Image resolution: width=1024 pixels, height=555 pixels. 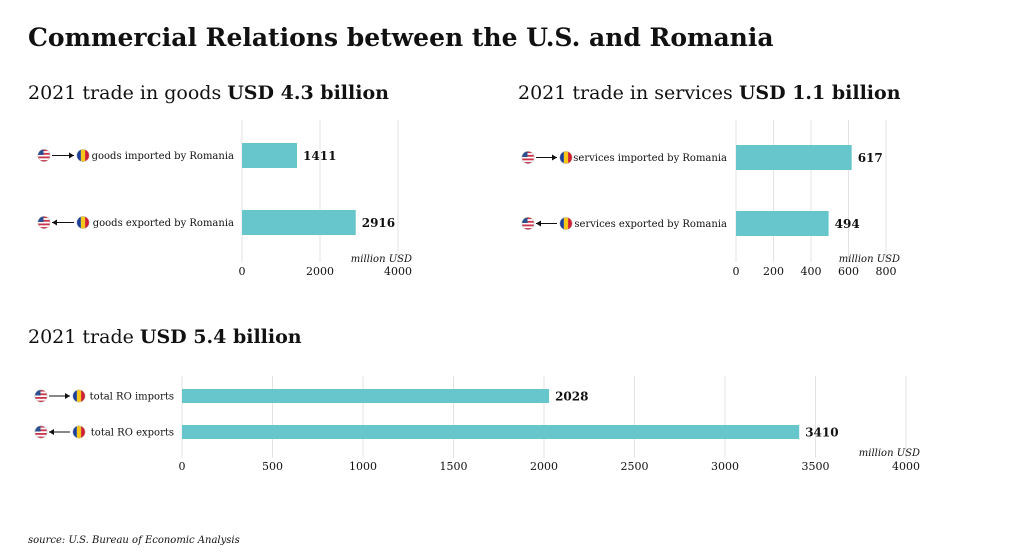 What do you see at coordinates (363, 466) in the screenshot?
I see `tick-label: 1000` at bounding box center [363, 466].